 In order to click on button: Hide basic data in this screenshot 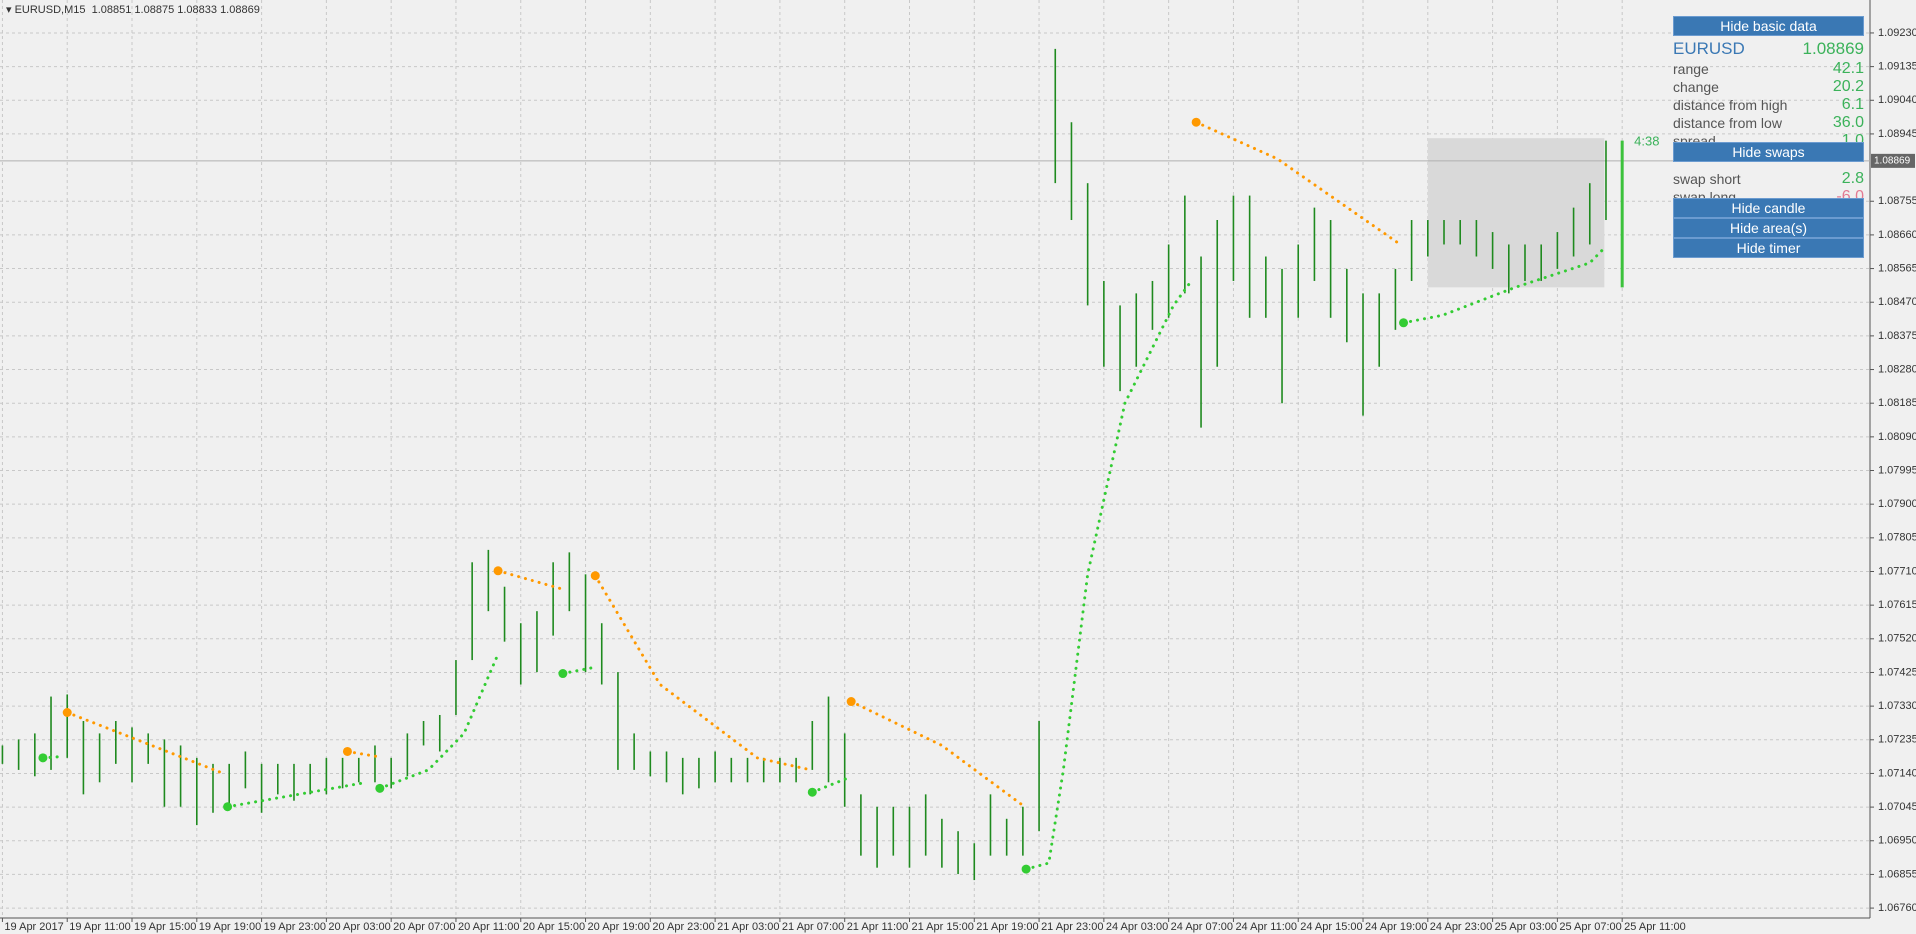, I will do `click(1768, 26)`.